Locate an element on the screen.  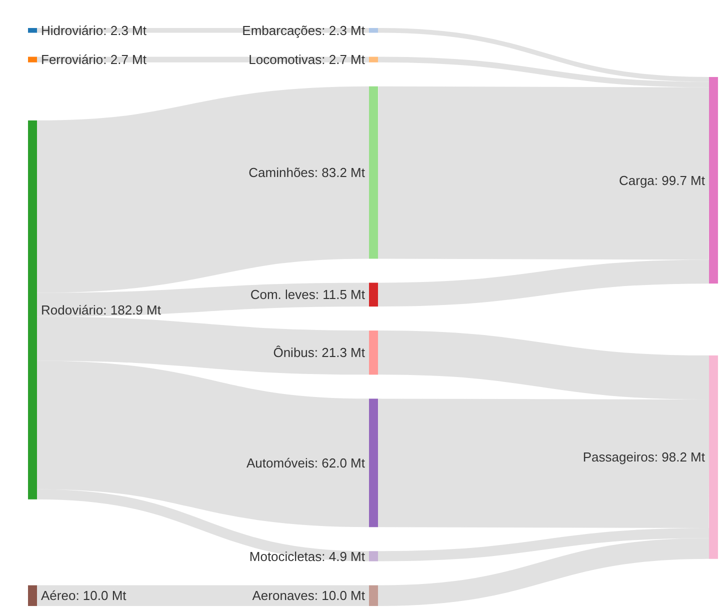
category-label: Passageiros is located at coordinates (618, 457).